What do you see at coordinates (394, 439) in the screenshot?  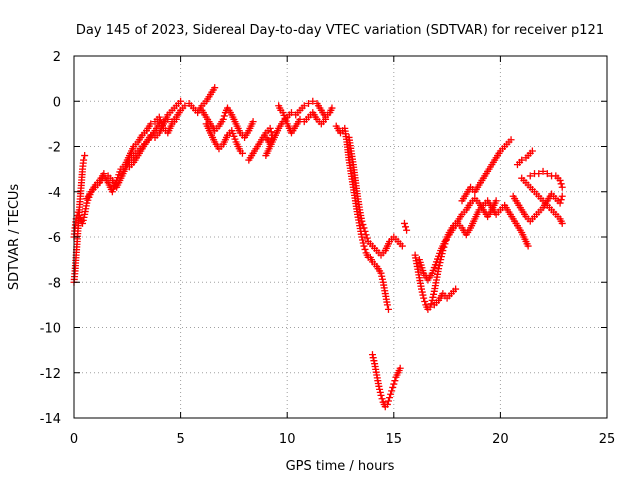 I see `x-tick-label: 15` at bounding box center [394, 439].